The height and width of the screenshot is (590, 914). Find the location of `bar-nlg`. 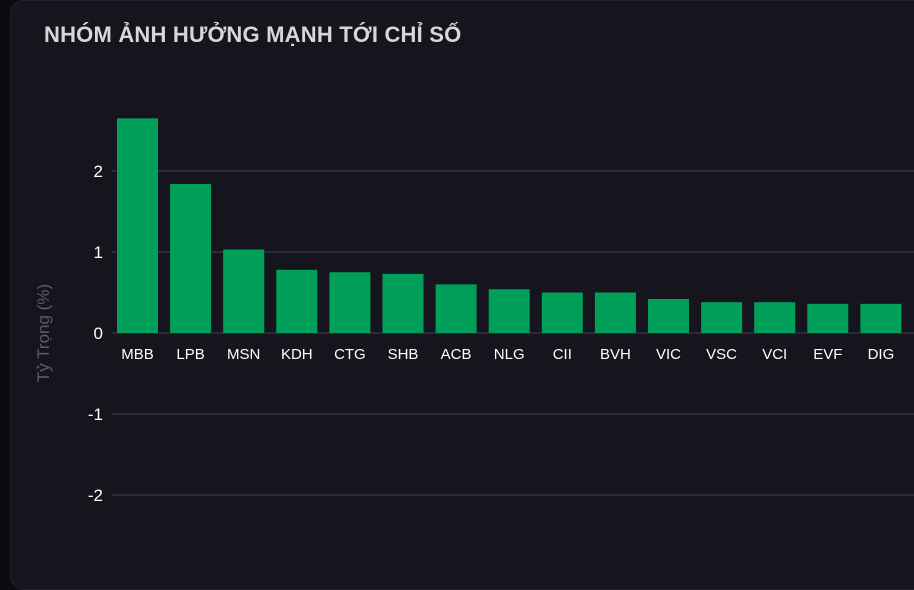

bar-nlg is located at coordinates (509, 311).